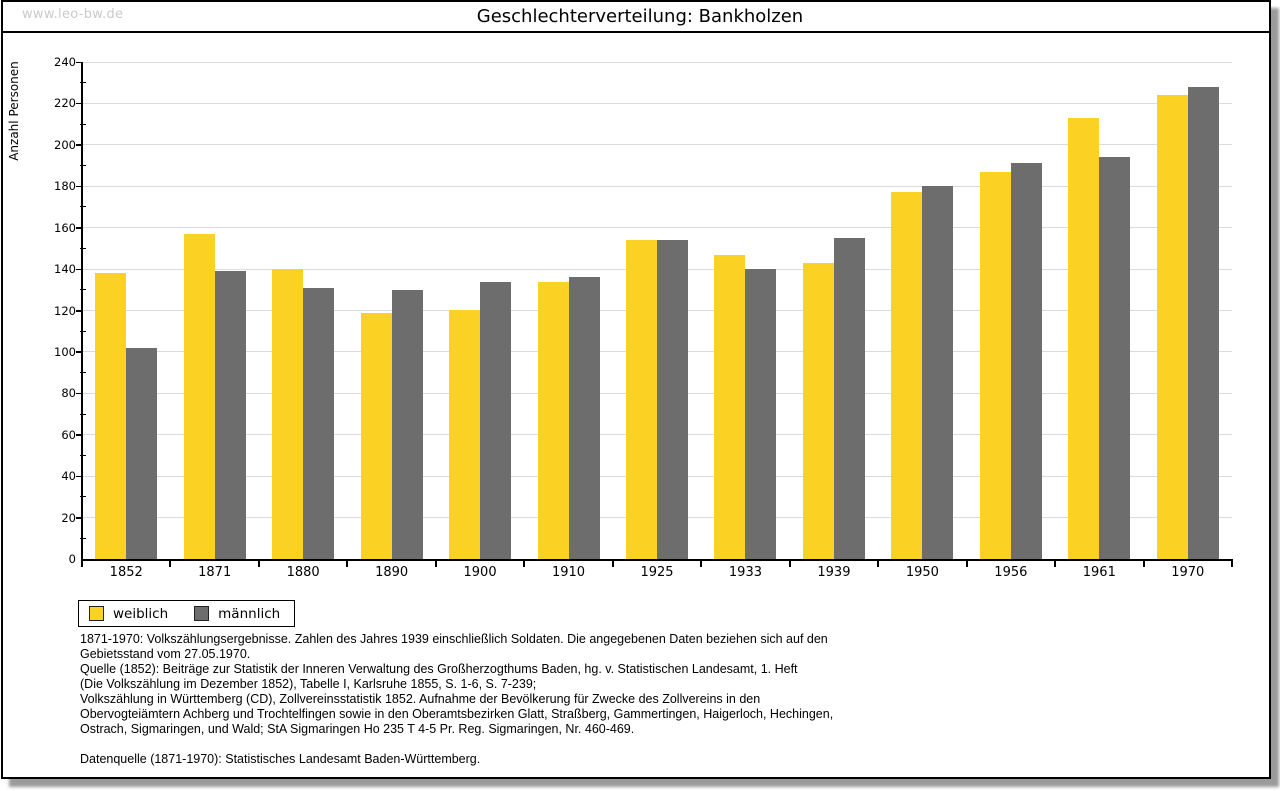 The width and height of the screenshot is (1280, 791). Describe the element at coordinates (1084, 338) in the screenshot. I see `bar-weiblich-1961` at that location.